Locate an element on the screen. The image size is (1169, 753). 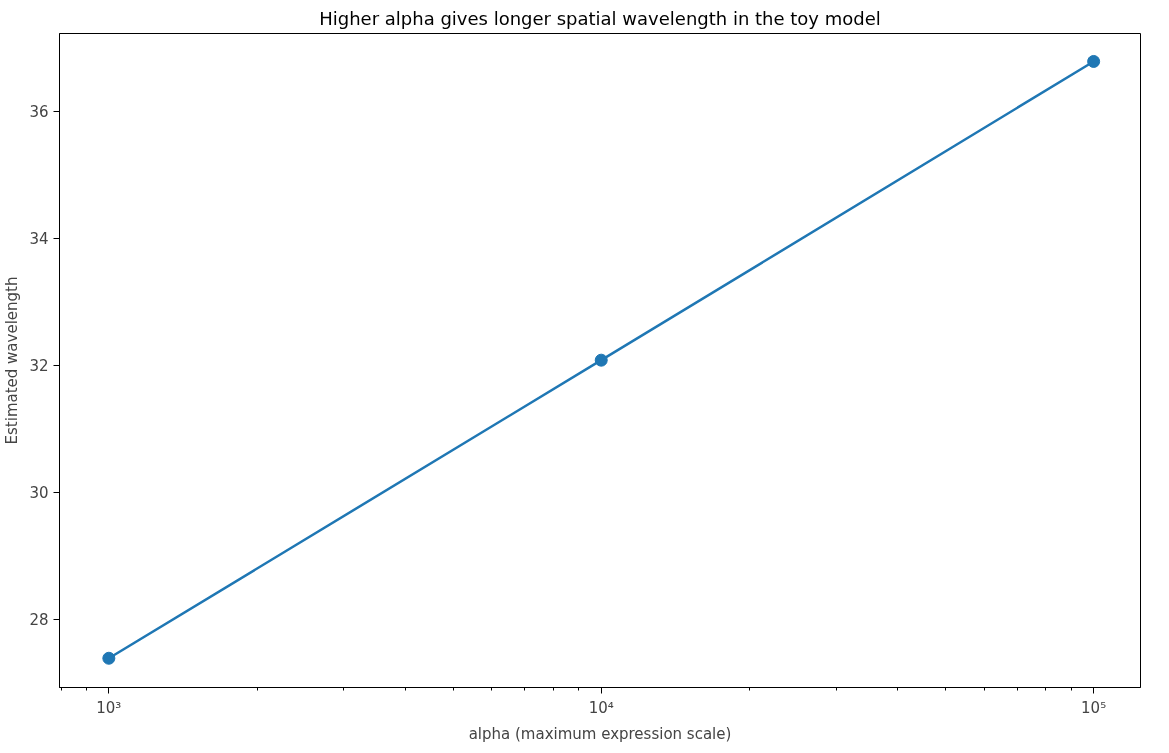
y-tick-label: 30 is located at coordinates (39, 493).